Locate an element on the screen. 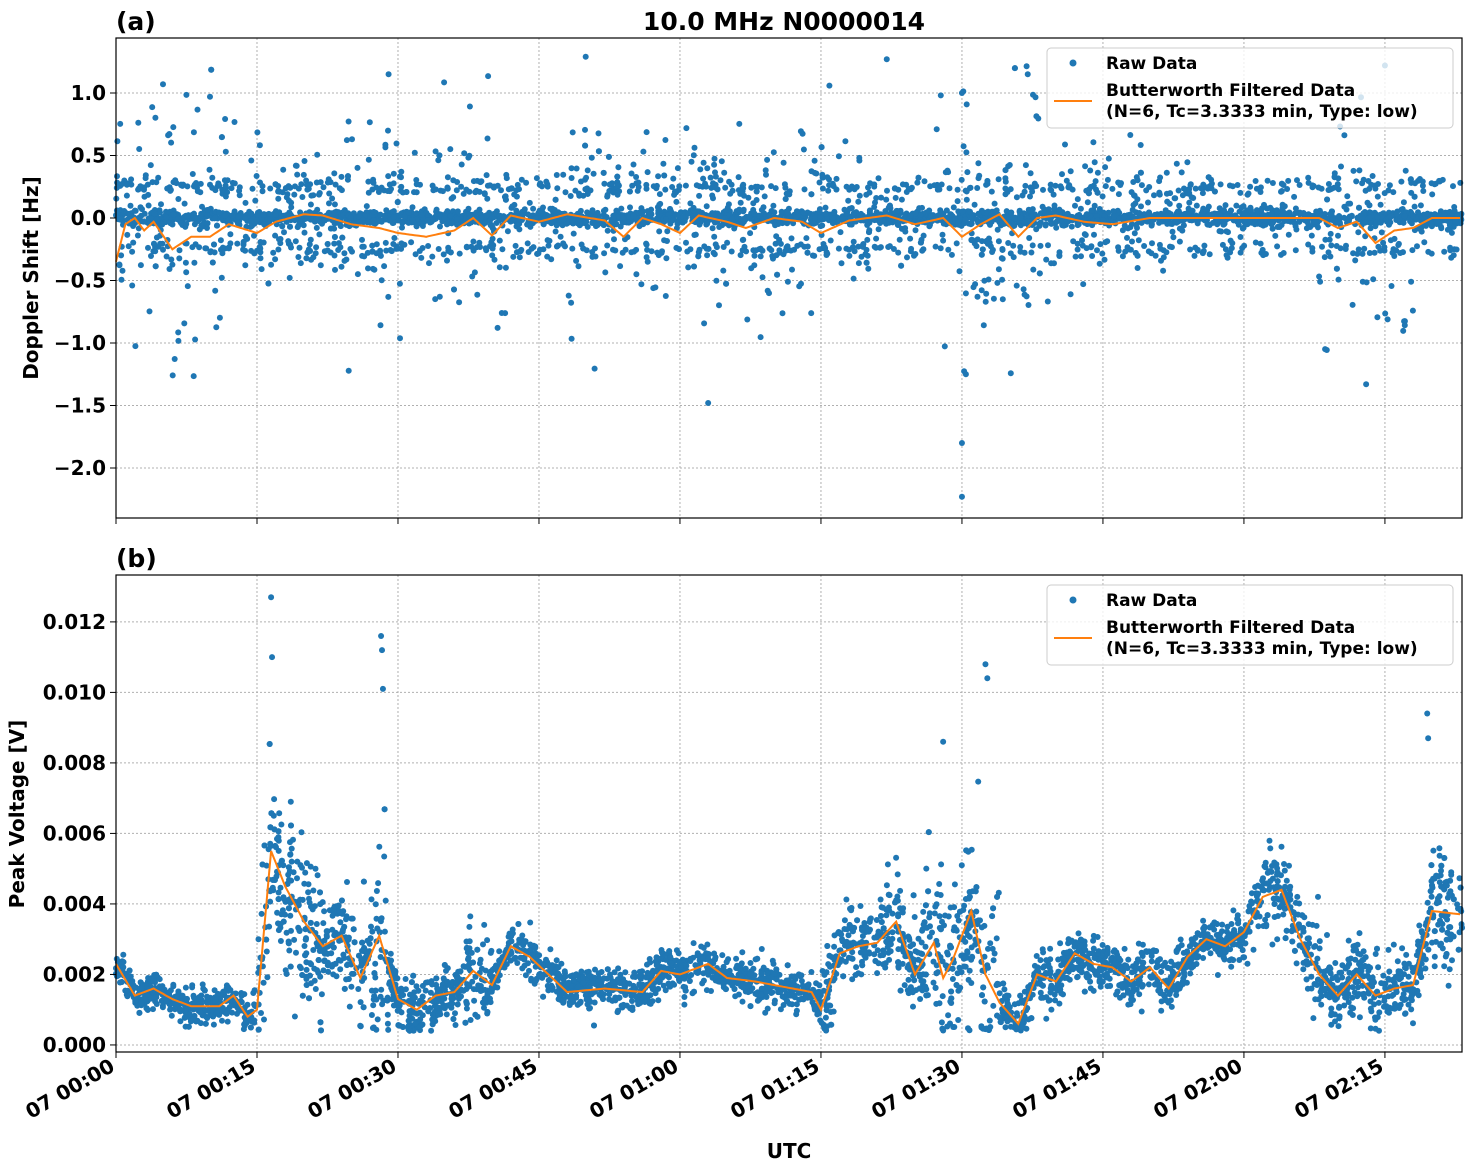 The image size is (1472, 1176). y-tick-label: 0.0 is located at coordinates (88, 218).